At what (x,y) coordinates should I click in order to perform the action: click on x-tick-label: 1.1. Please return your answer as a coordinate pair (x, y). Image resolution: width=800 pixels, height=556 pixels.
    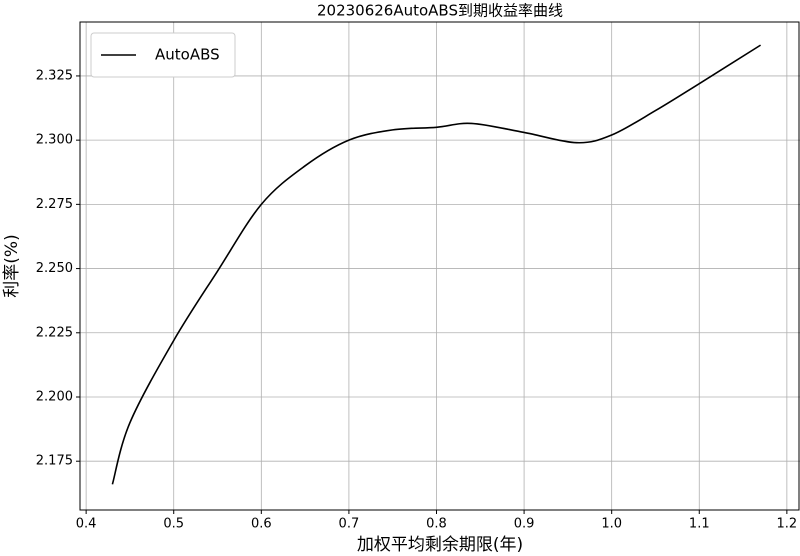
    Looking at the image, I should click on (699, 524).